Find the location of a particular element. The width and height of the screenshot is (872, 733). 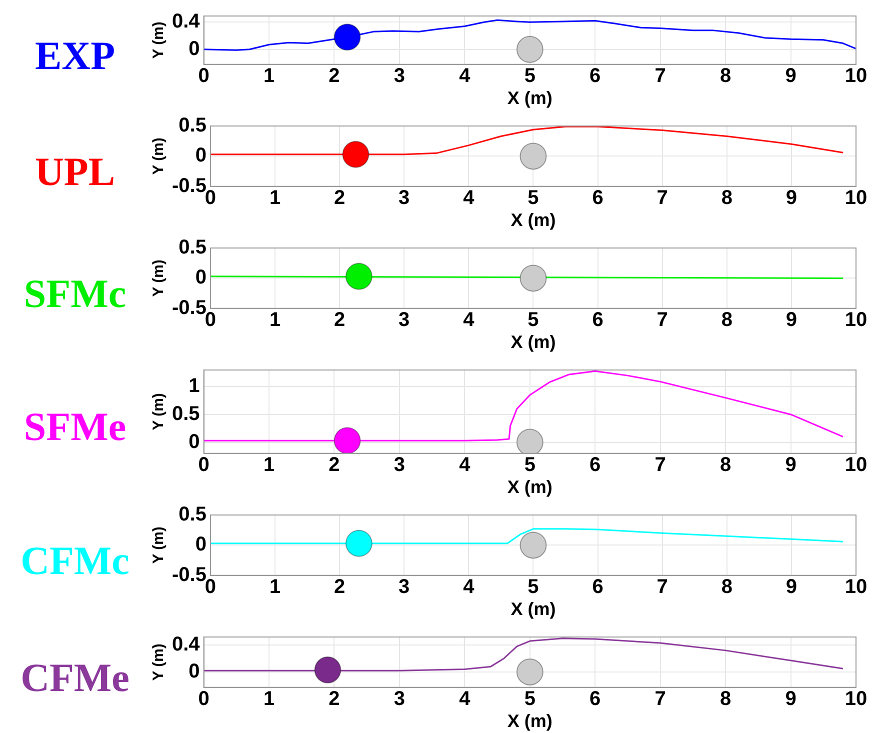

y-tick-label: 1 is located at coordinates (194, 386).